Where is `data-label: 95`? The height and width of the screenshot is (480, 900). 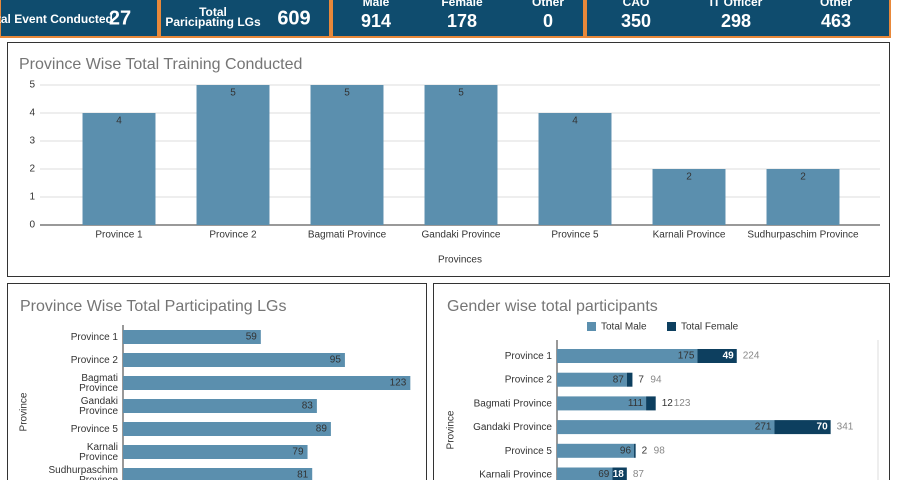
data-label: 95 is located at coordinates (336, 360).